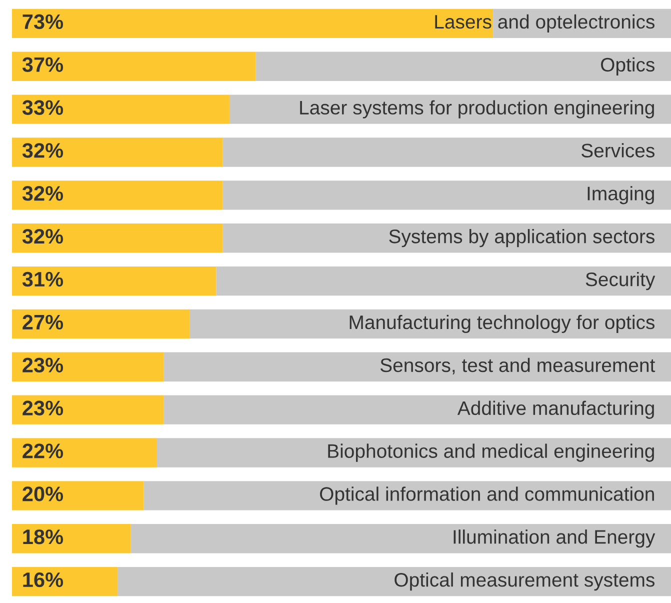 The width and height of the screenshot is (671, 603). I want to click on y-tick-label: Optics, so click(627, 66).